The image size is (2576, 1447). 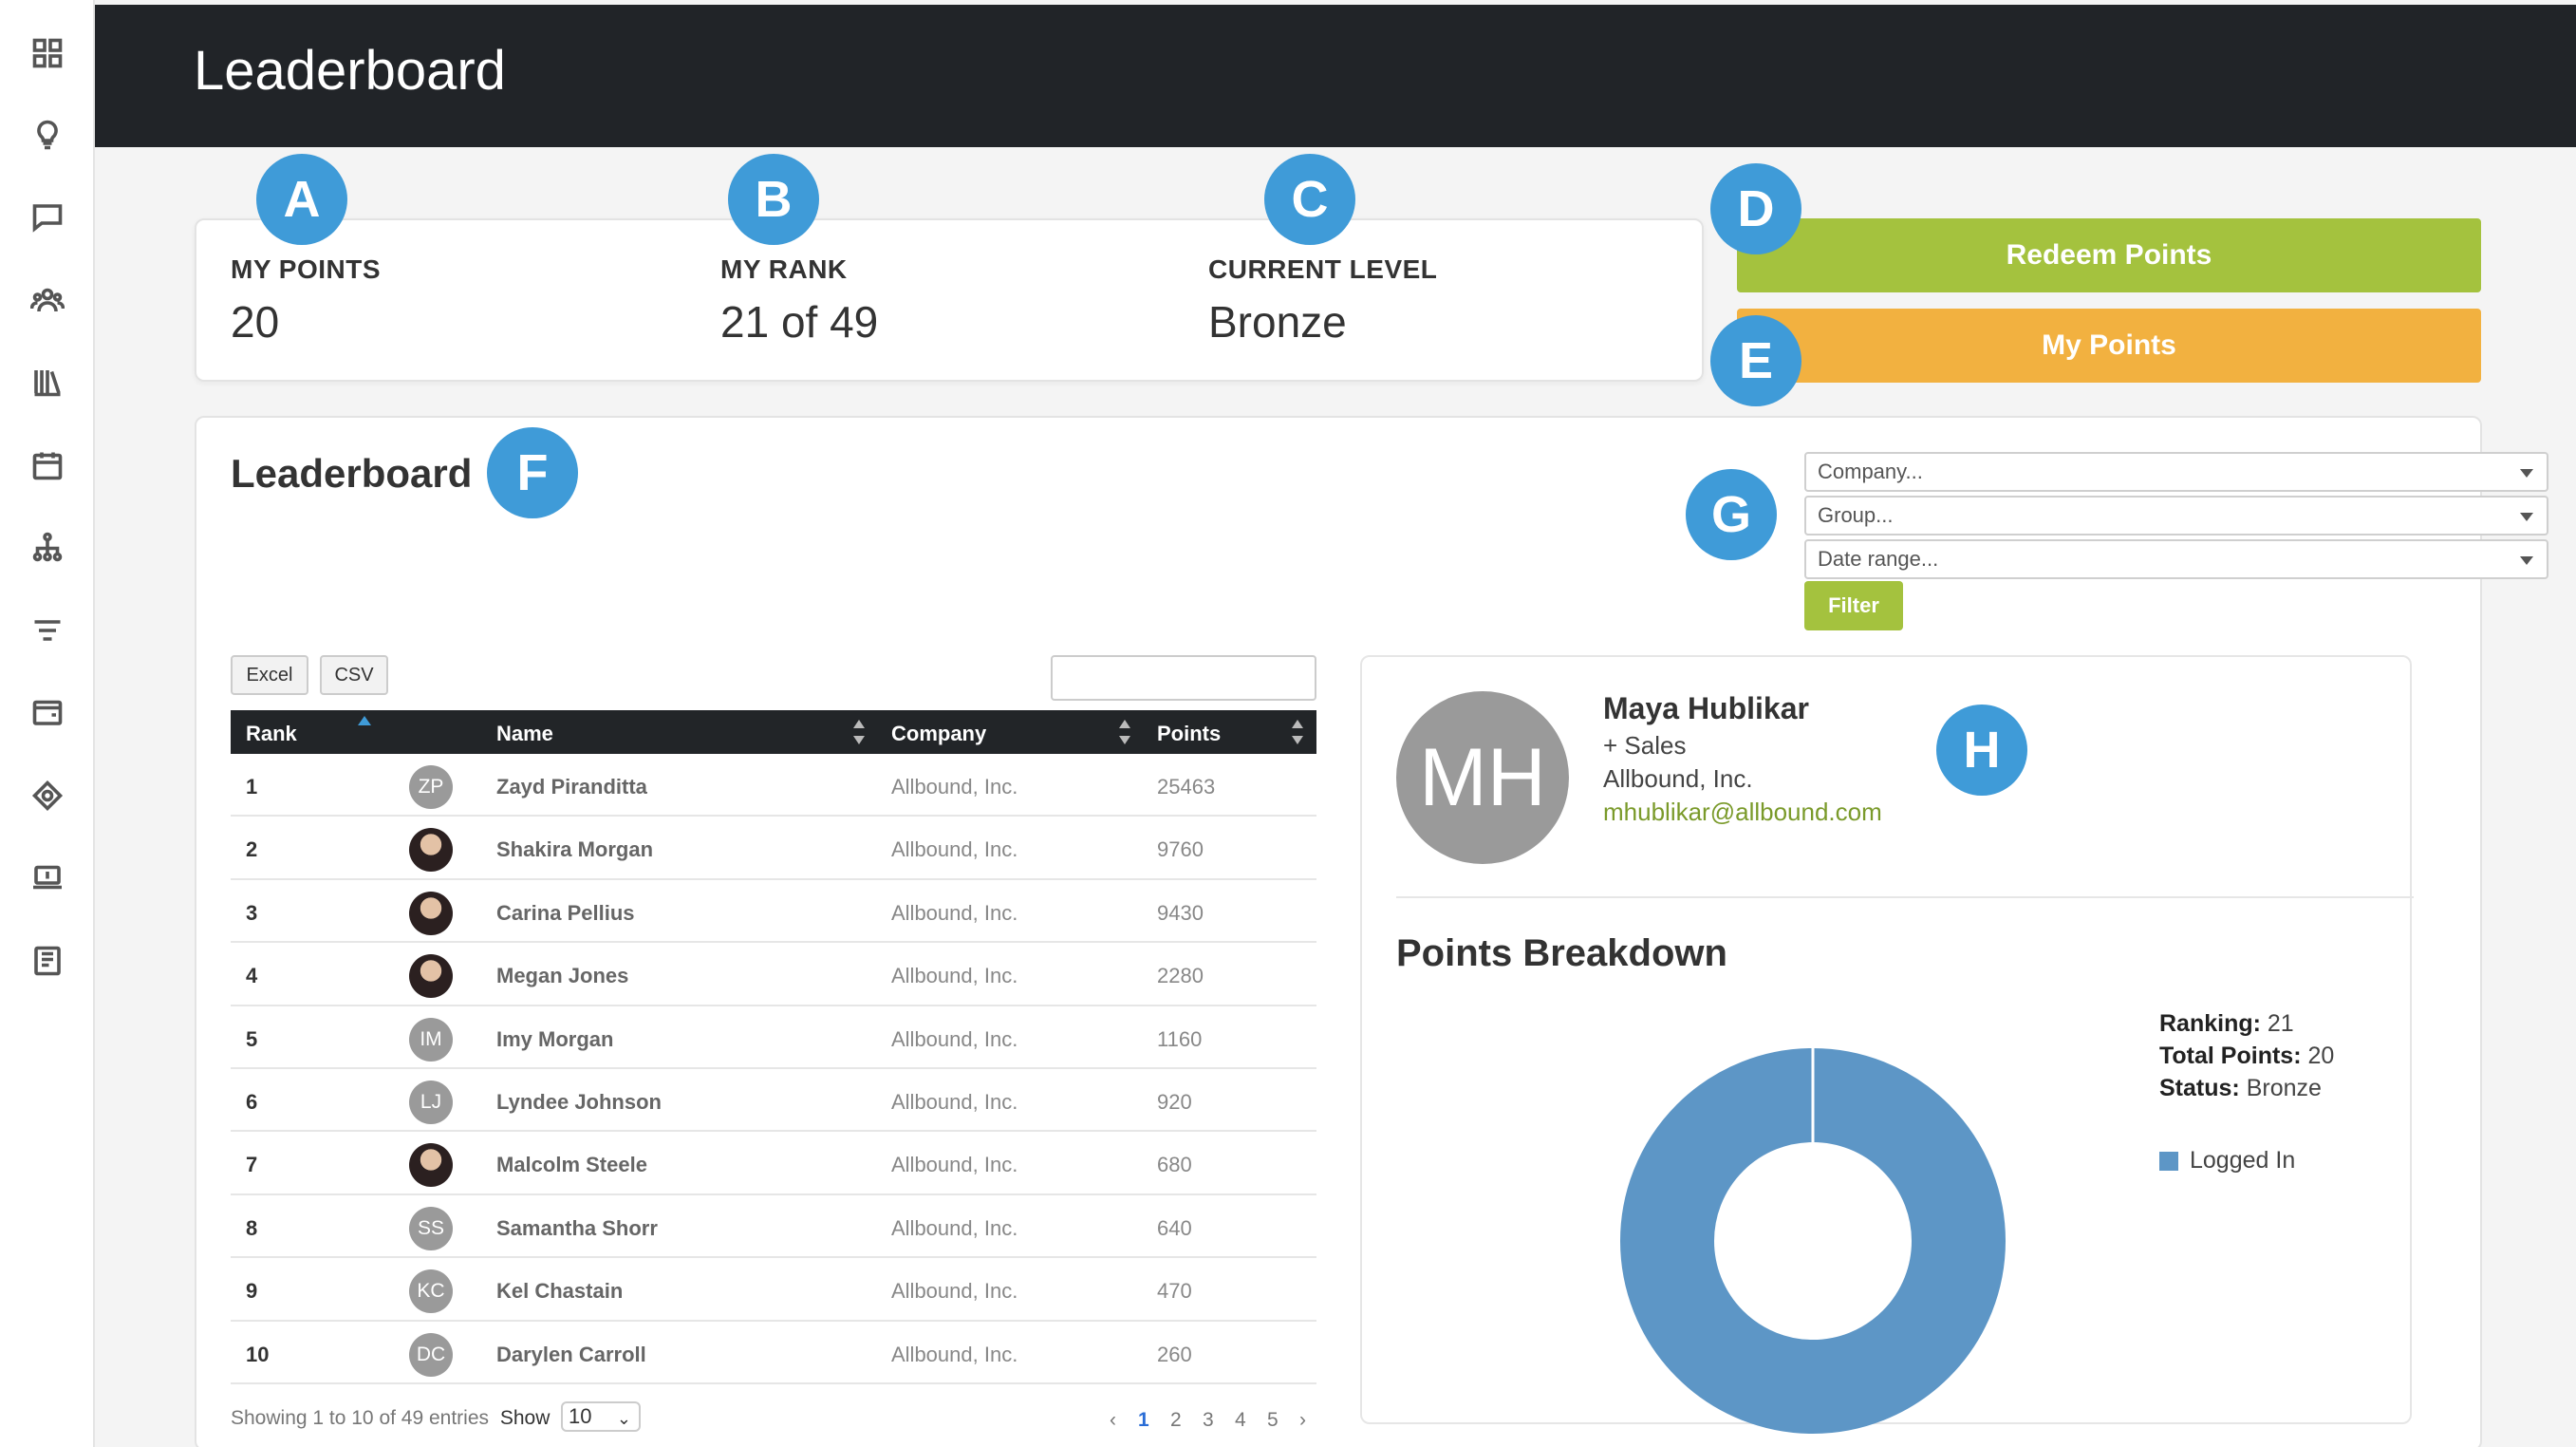 I want to click on calendar-icon, so click(x=47, y=465).